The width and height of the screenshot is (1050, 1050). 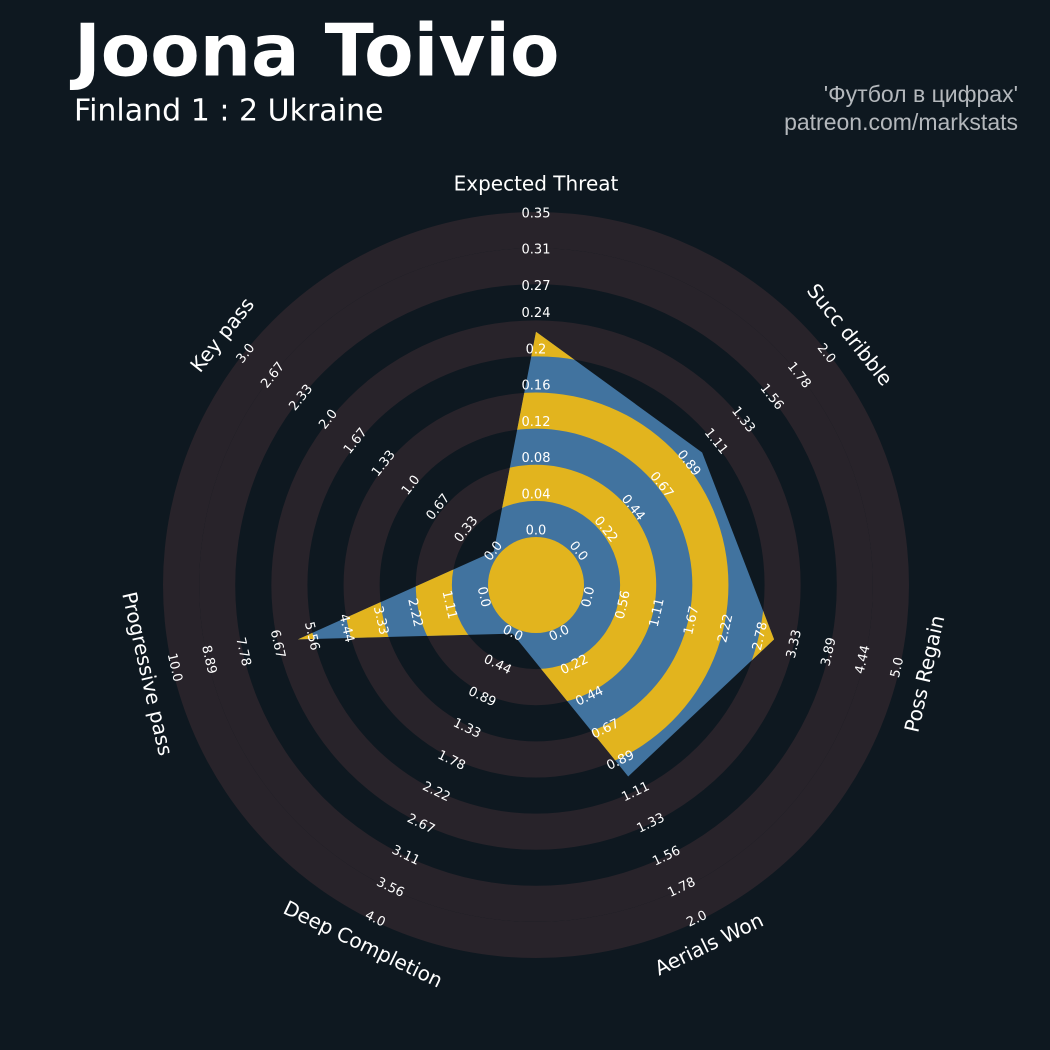 I want to click on tick-label: 0.35, so click(x=536, y=214).